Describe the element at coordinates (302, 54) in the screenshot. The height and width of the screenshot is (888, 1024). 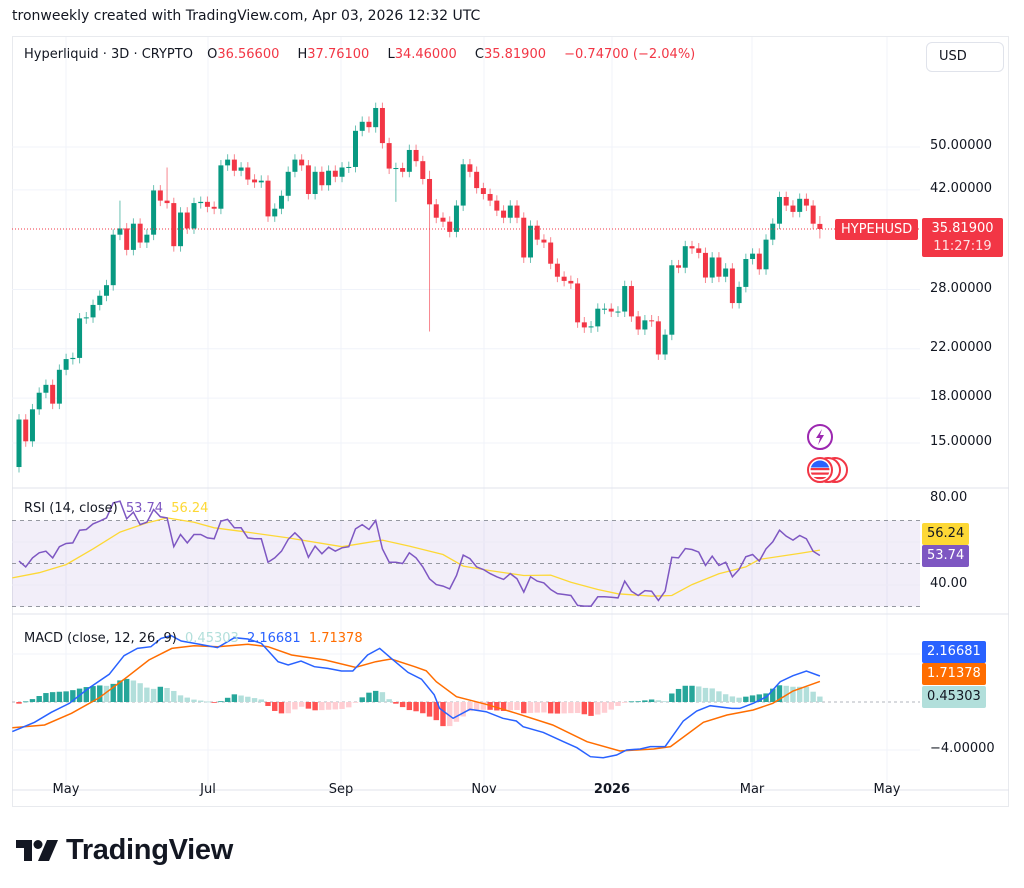
I see `high-label: H` at that location.